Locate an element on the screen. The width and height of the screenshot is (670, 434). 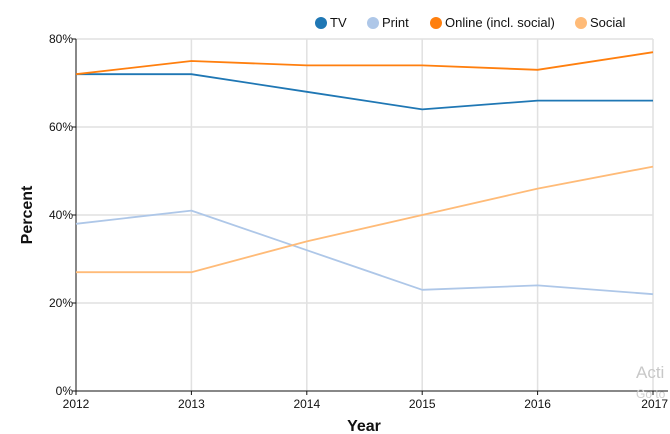
x-tick-label: 2012 is located at coordinates (76, 404).